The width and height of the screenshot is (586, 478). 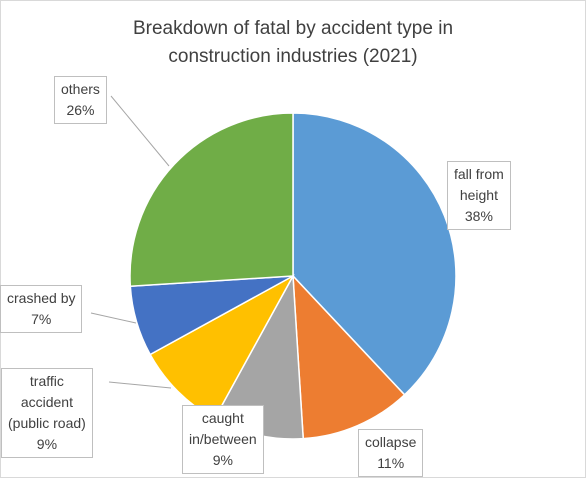 I want to click on chart-title-line-1: Breakdown of fatal by accident type in, so click(x=293, y=28).